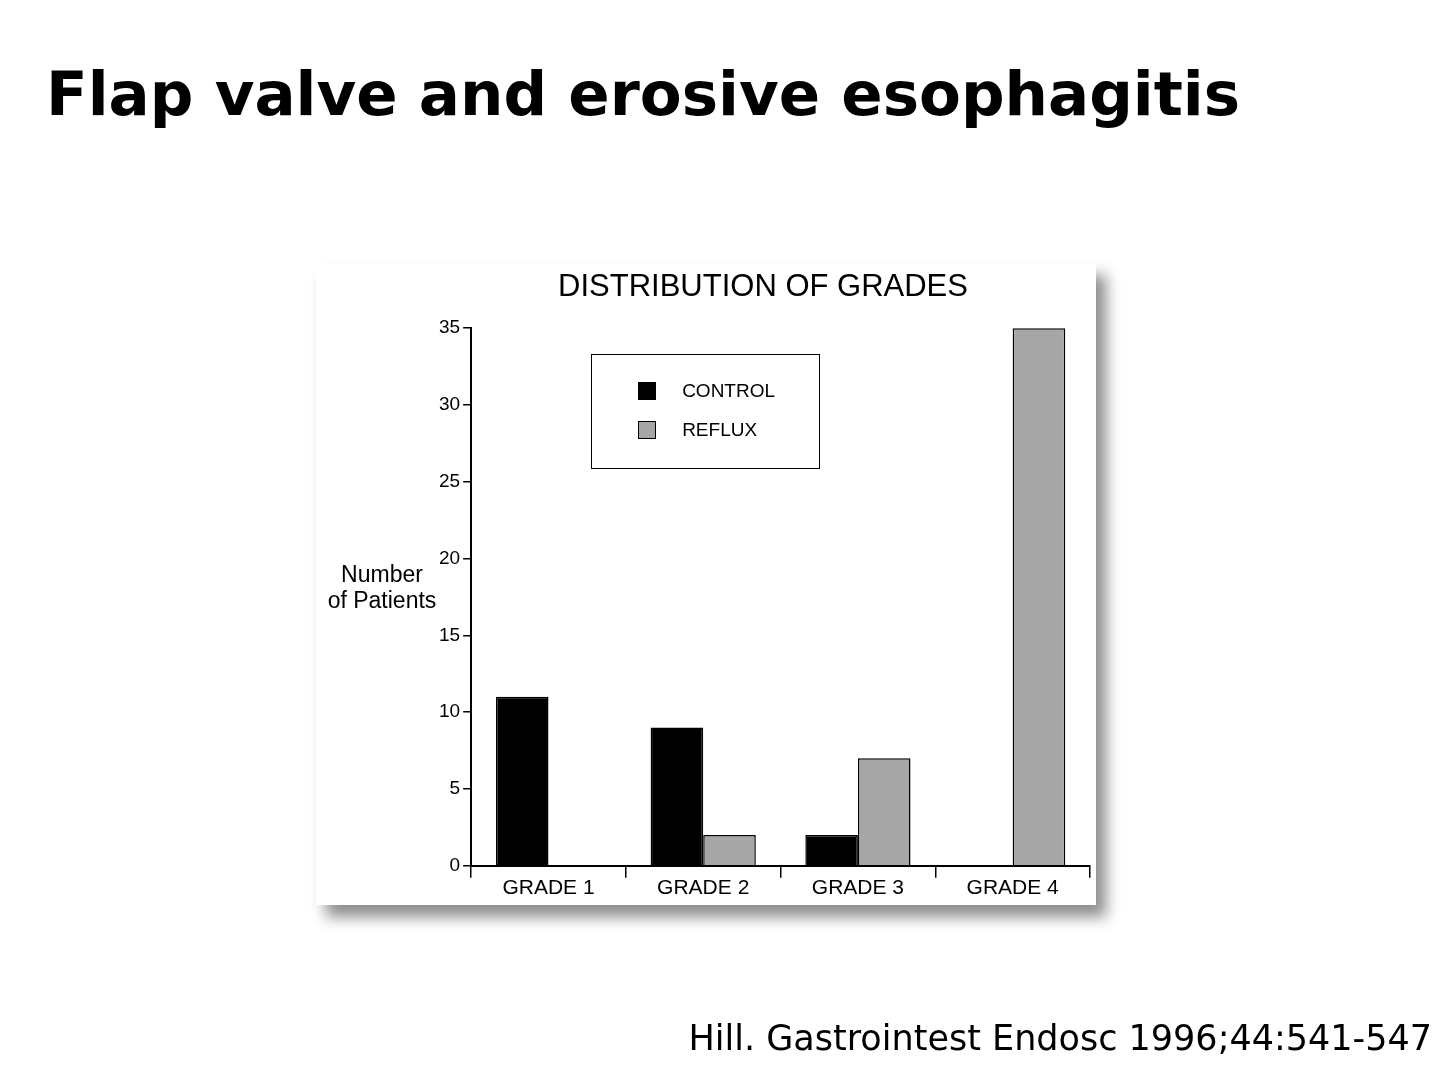 Image resolution: width=1456 pixels, height=1069 pixels. What do you see at coordinates (449, 711) in the screenshot?
I see `y-tick-label: 10` at bounding box center [449, 711].